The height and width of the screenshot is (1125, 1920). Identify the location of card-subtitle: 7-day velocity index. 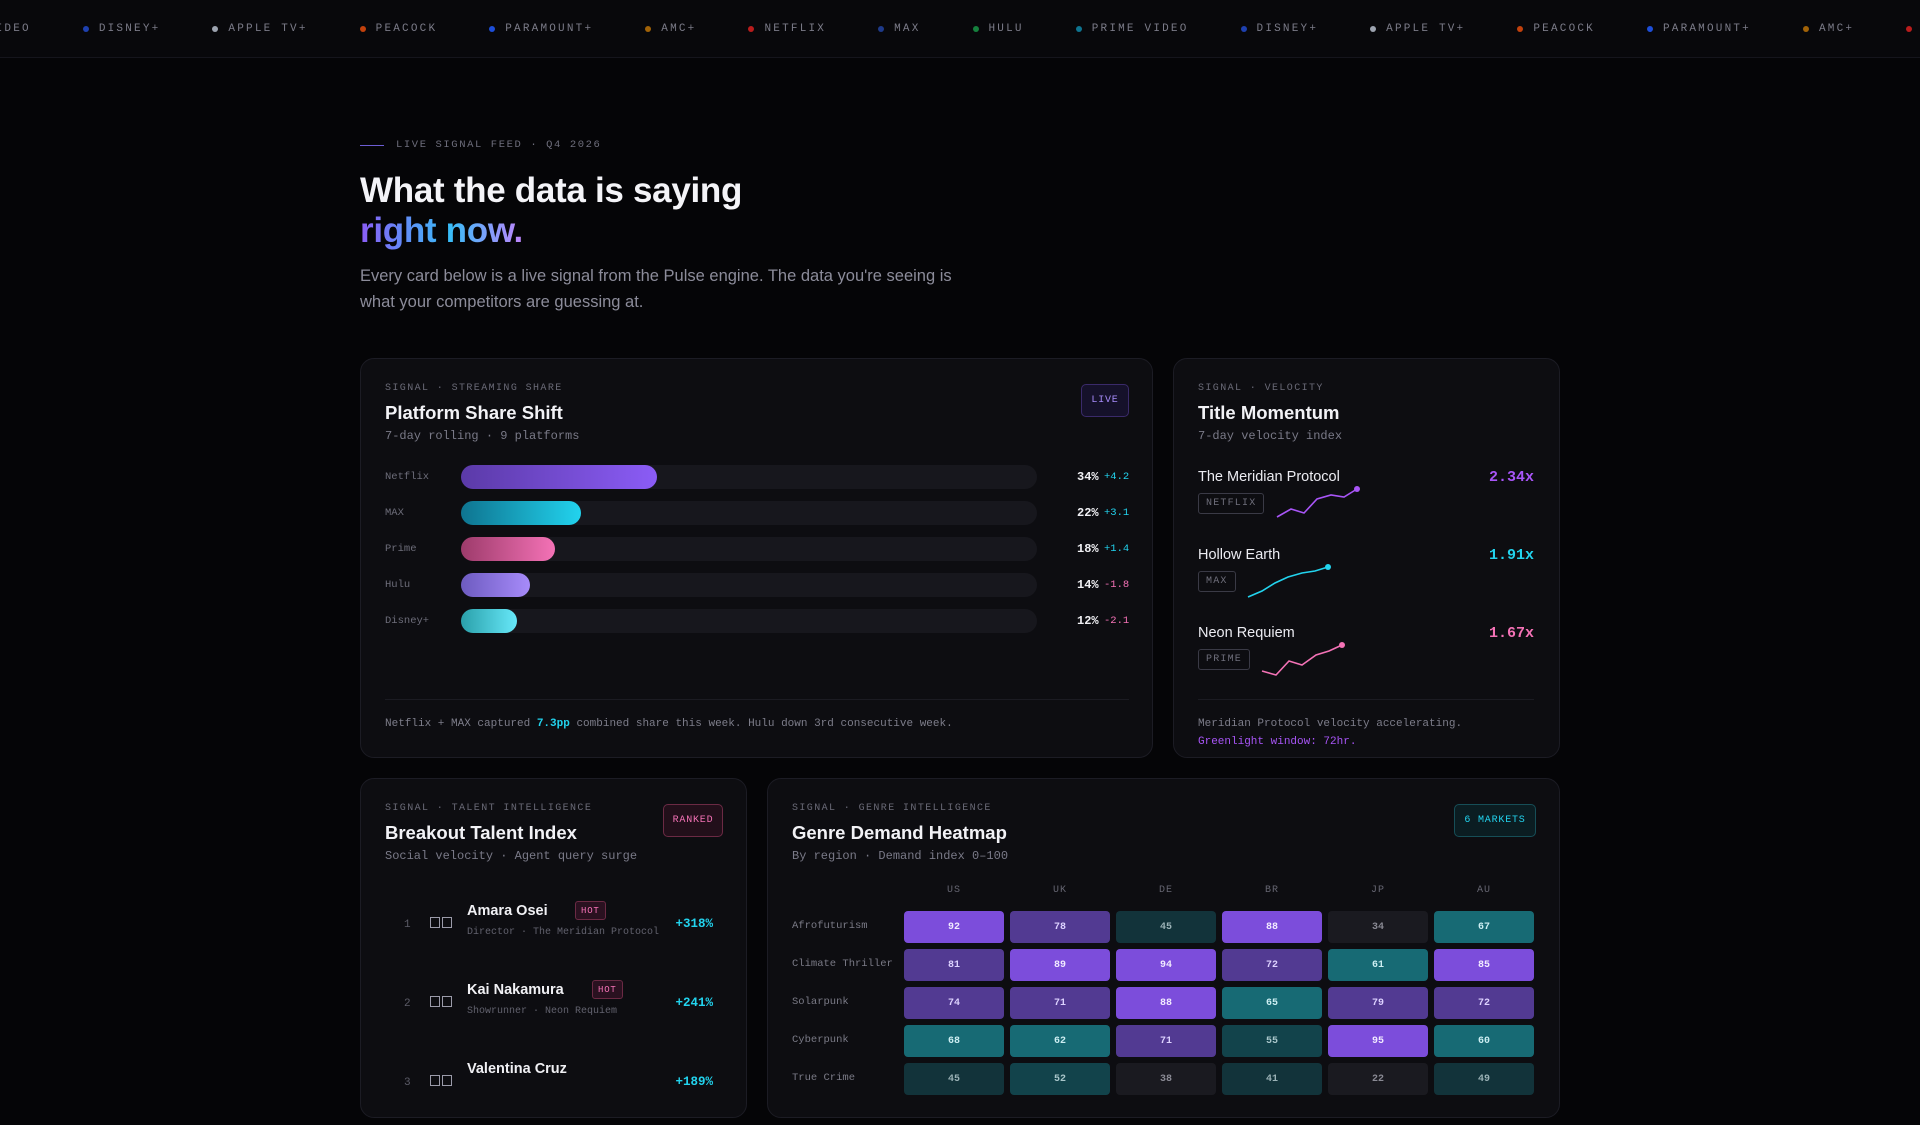
(1270, 436).